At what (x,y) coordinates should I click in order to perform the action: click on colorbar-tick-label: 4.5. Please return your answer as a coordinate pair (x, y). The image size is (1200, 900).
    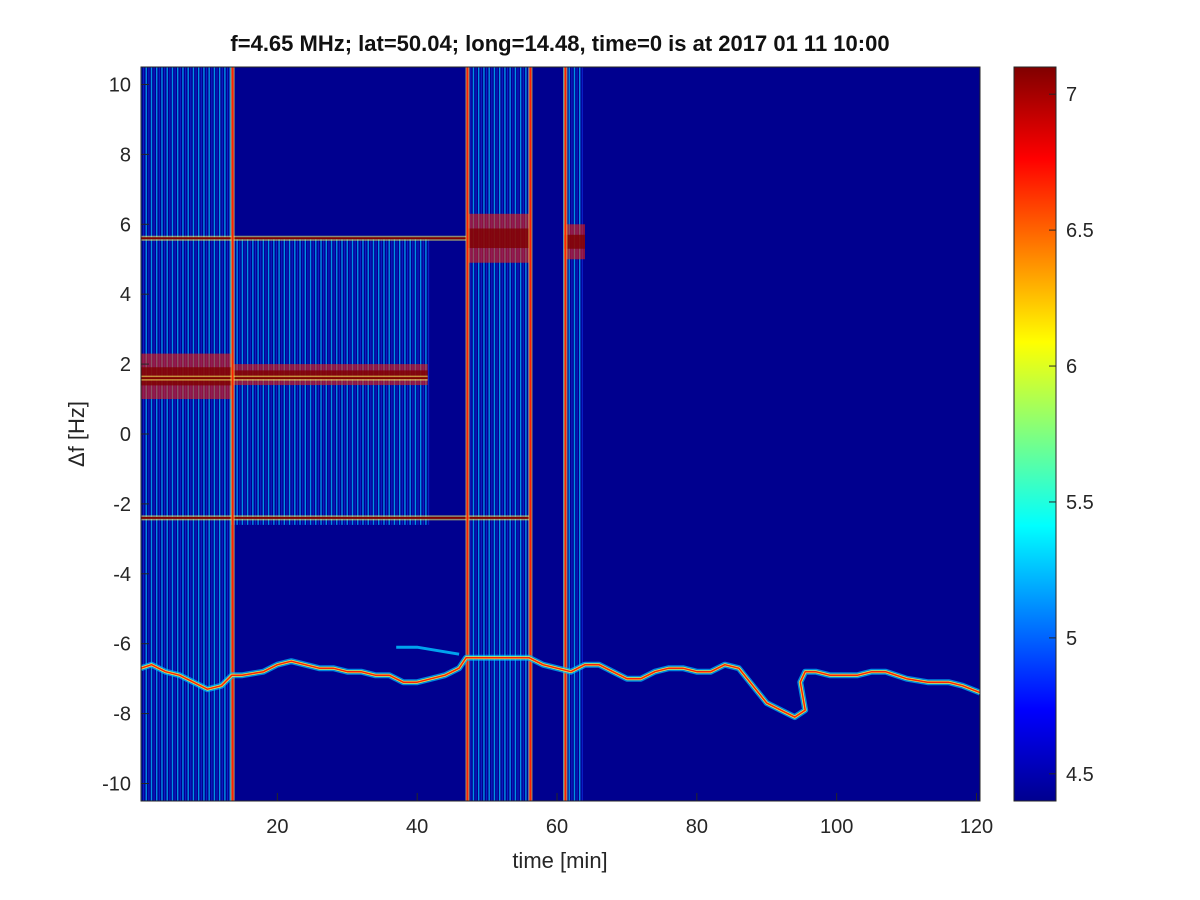
    Looking at the image, I should click on (1080, 775).